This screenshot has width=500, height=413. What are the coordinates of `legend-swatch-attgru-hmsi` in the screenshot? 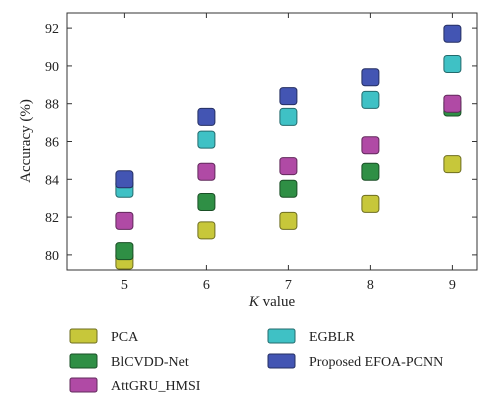 It's located at (83, 385).